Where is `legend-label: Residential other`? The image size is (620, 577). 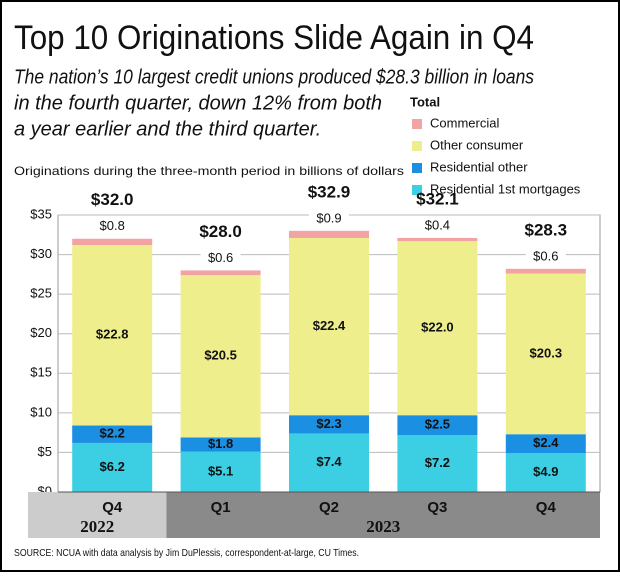
legend-label: Residential other is located at coordinates (479, 166).